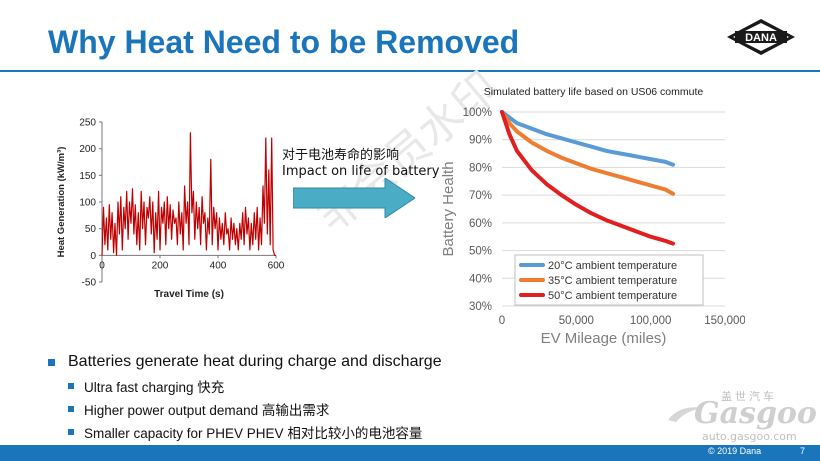 The width and height of the screenshot is (820, 461). What do you see at coordinates (480, 196) in the screenshot?
I see `y-tick-label: 70%` at bounding box center [480, 196].